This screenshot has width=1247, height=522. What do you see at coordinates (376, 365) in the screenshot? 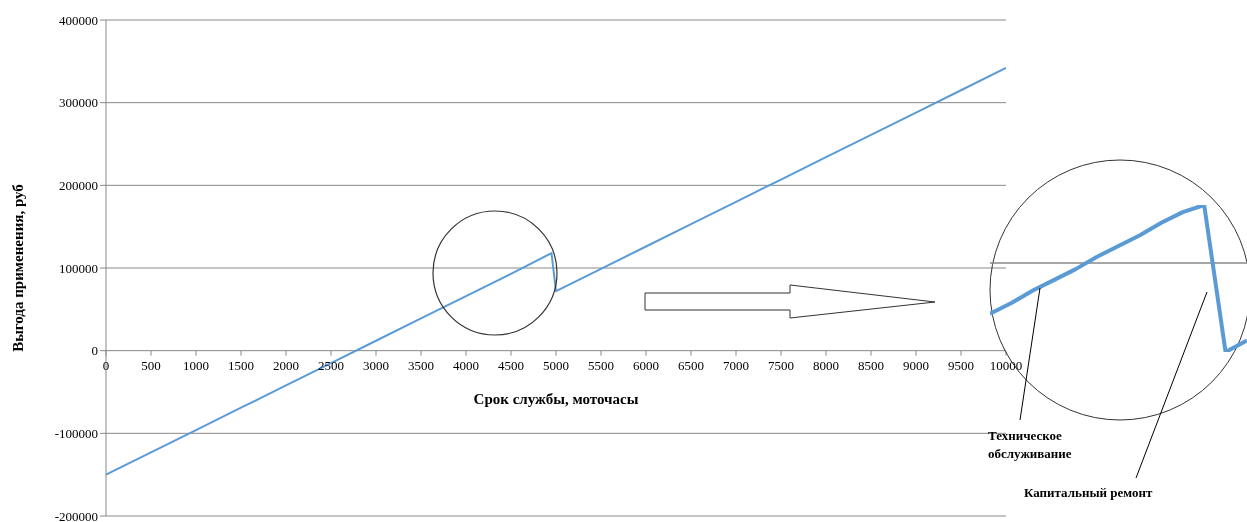
I see `x-tick-label: 3000` at bounding box center [376, 365].